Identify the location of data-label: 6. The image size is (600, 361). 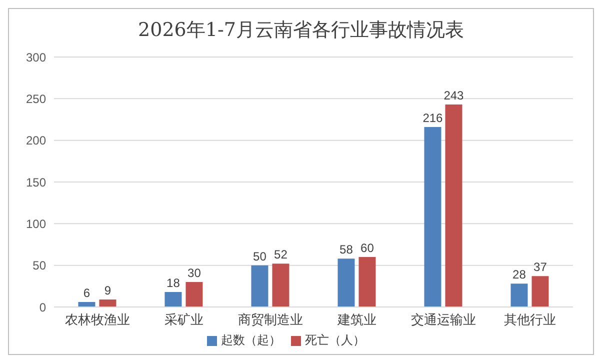
(86, 293).